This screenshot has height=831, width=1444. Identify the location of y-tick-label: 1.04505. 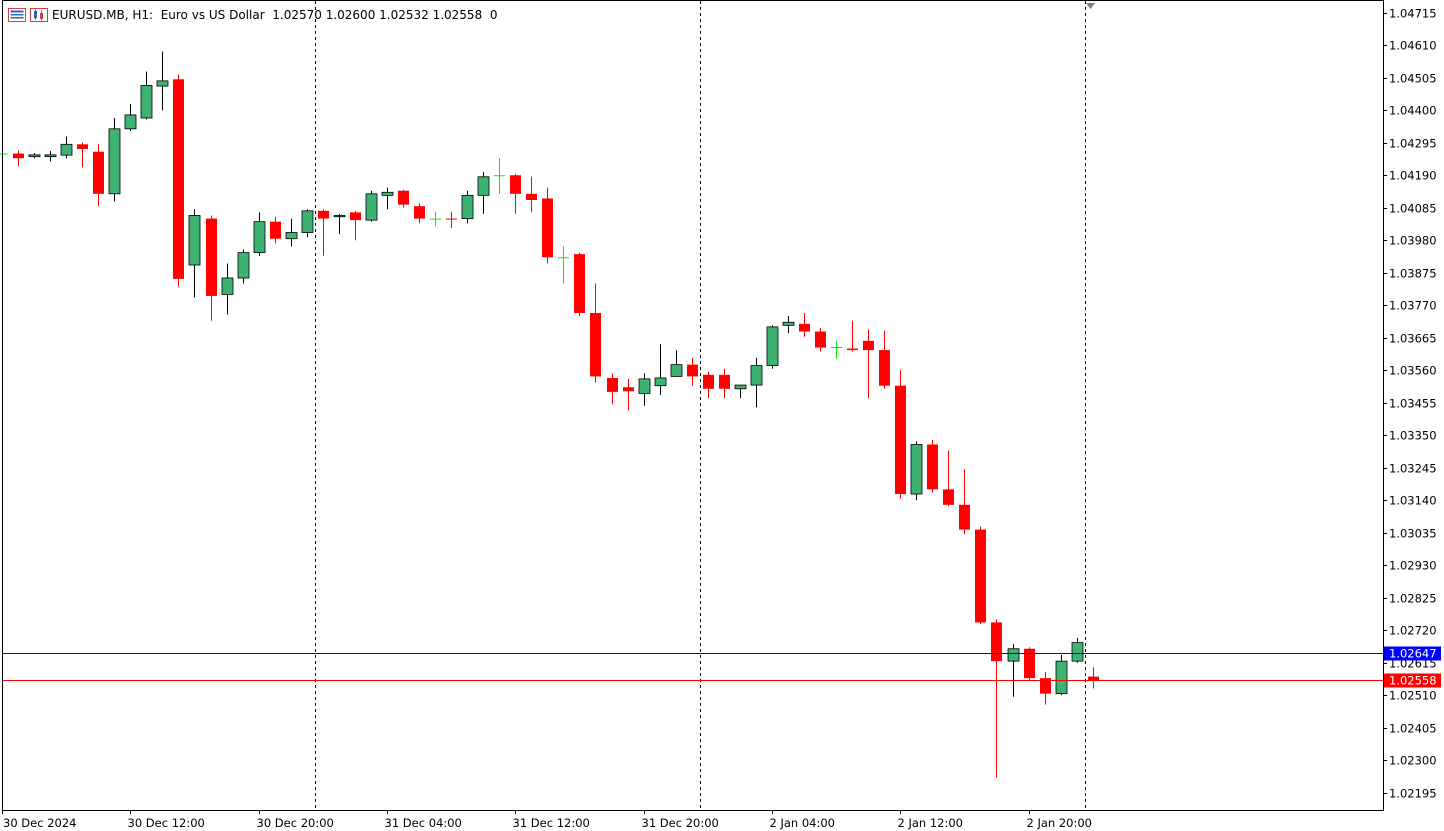
(1413, 79).